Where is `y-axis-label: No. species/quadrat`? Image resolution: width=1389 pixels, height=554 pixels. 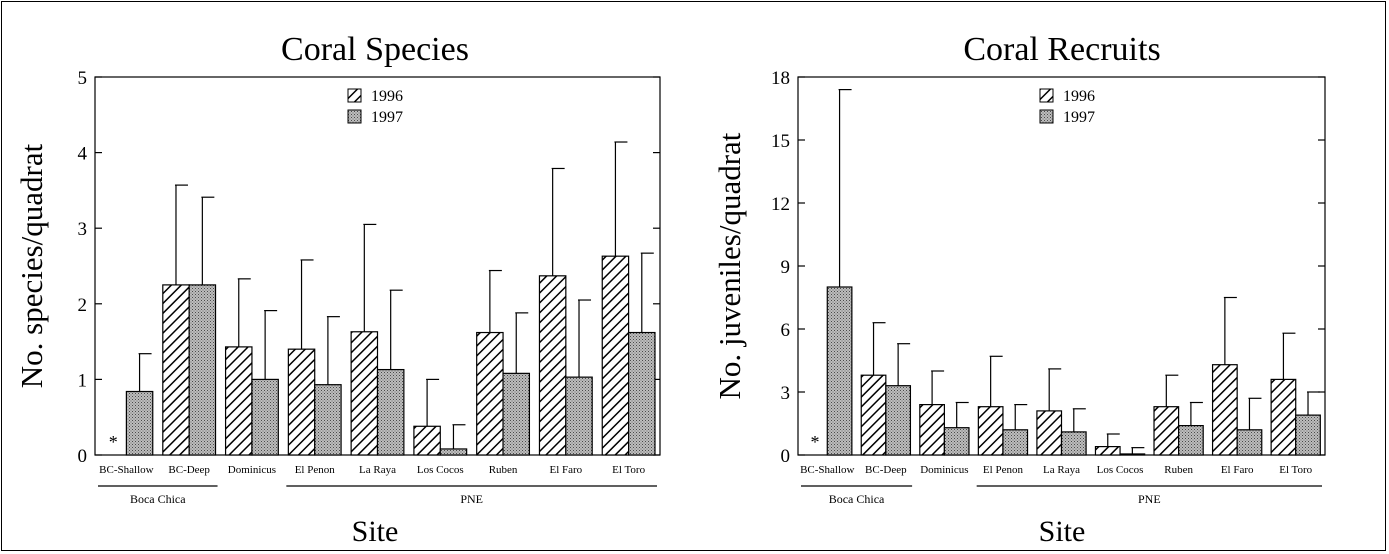 y-axis-label: No. species/quadrat is located at coordinates (31, 265).